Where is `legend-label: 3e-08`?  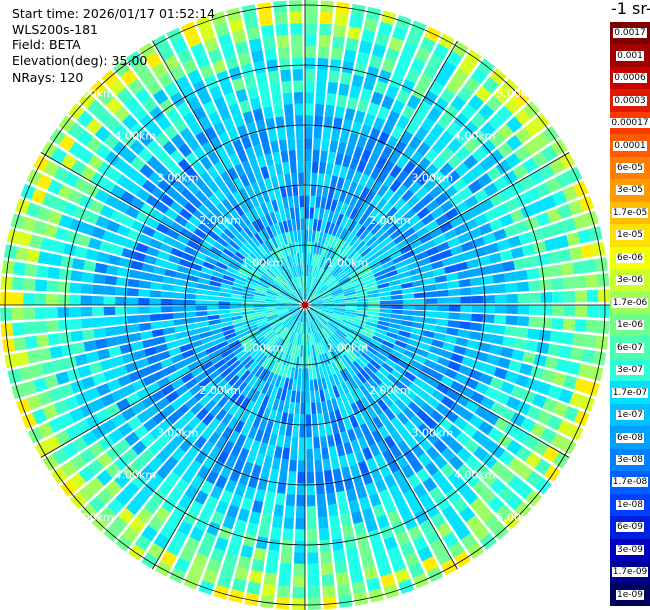
legend-label: 3e-08 is located at coordinates (630, 459).